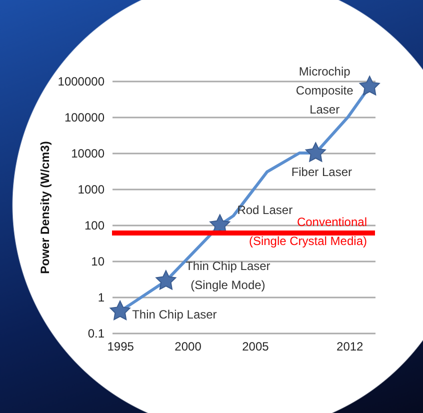 Image resolution: width=423 pixels, height=413 pixels. I want to click on y-tick-label: 0.1, so click(96, 333).